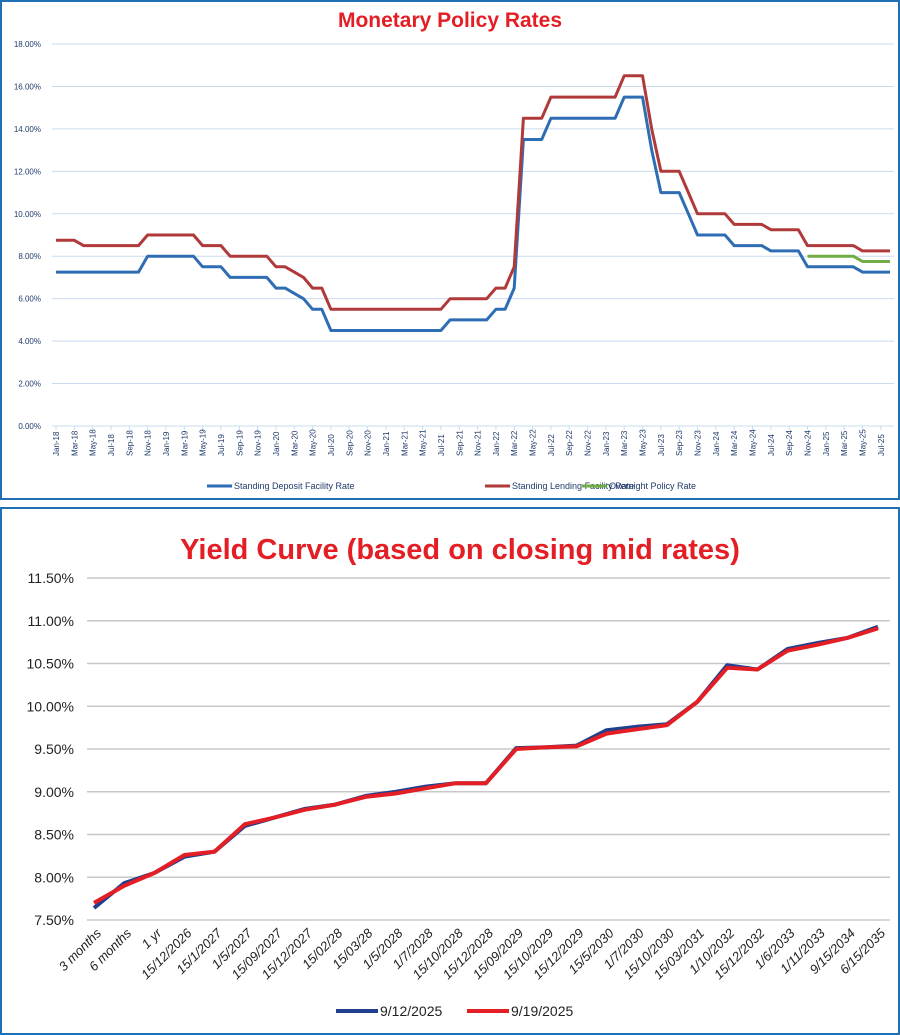  I want to click on x-tick-label: Sep-24, so click(789, 443).